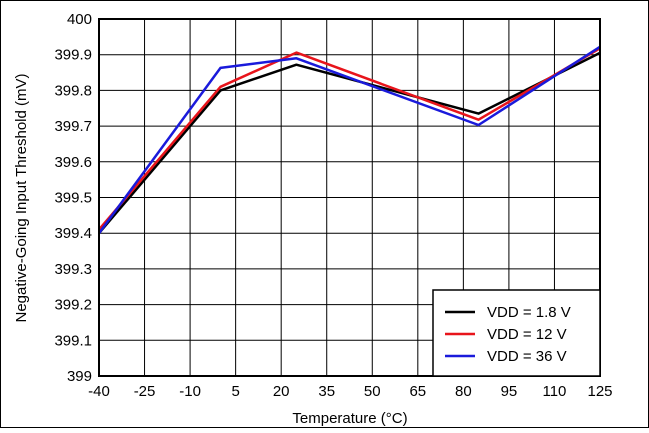 This screenshot has width=649, height=433. What do you see at coordinates (417, 391) in the screenshot?
I see `x-tick-label: 65` at bounding box center [417, 391].